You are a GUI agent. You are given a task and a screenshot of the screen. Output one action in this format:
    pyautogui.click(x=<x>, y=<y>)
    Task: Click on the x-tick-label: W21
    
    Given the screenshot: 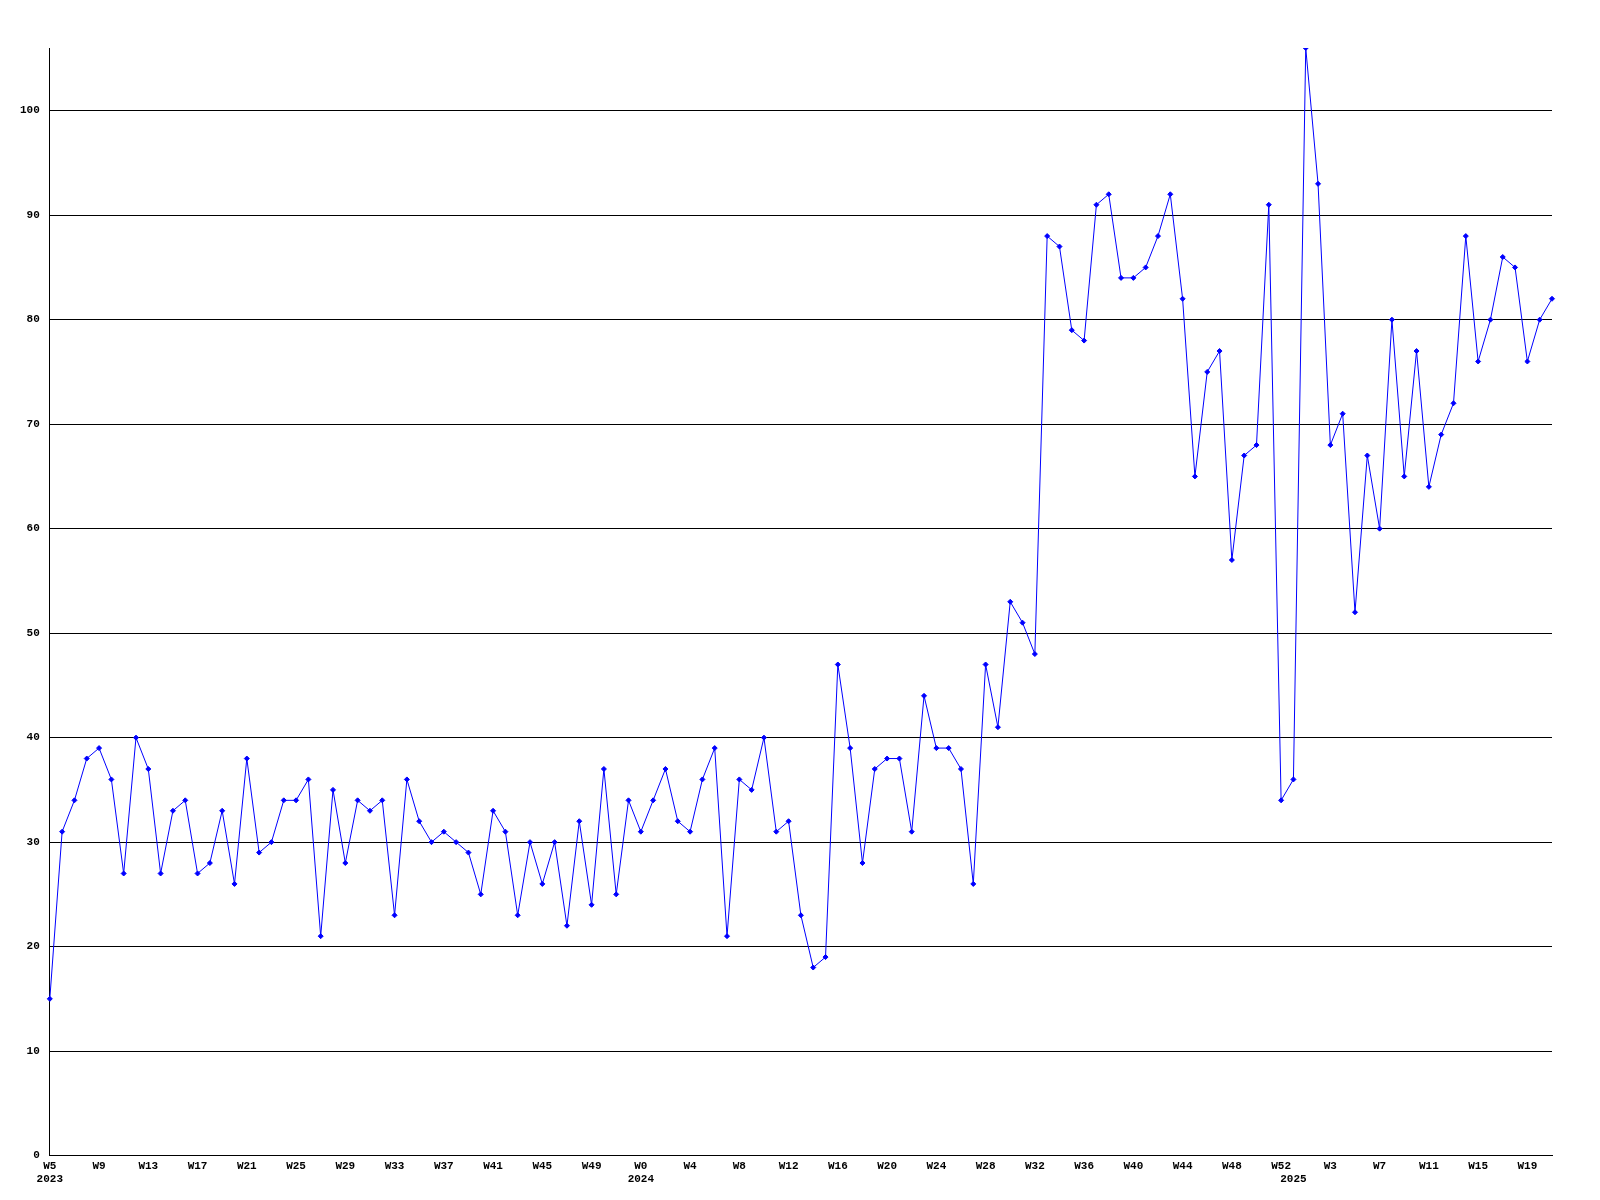 What is the action you would take?
    pyautogui.click(x=247, y=1165)
    